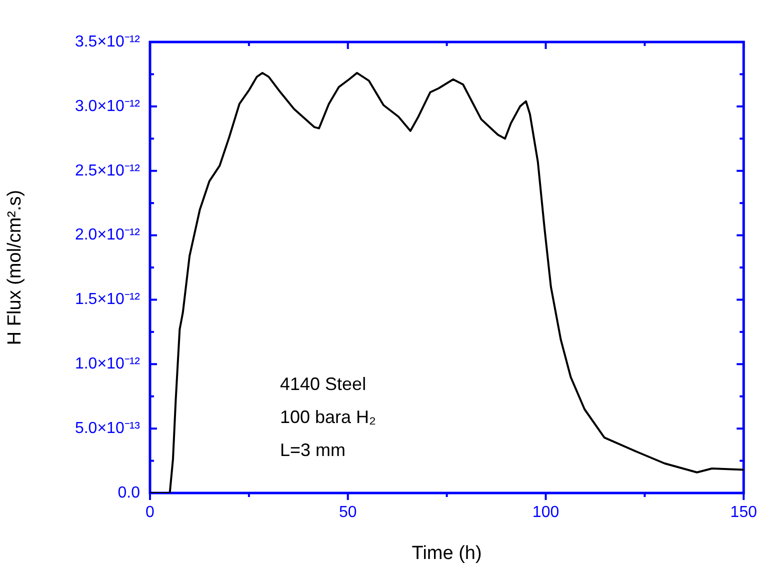 Image resolution: width=767 pixels, height=569 pixels. What do you see at coordinates (107, 235) in the screenshot?
I see `y-tick-label: 2.0×10⁻¹²` at bounding box center [107, 235].